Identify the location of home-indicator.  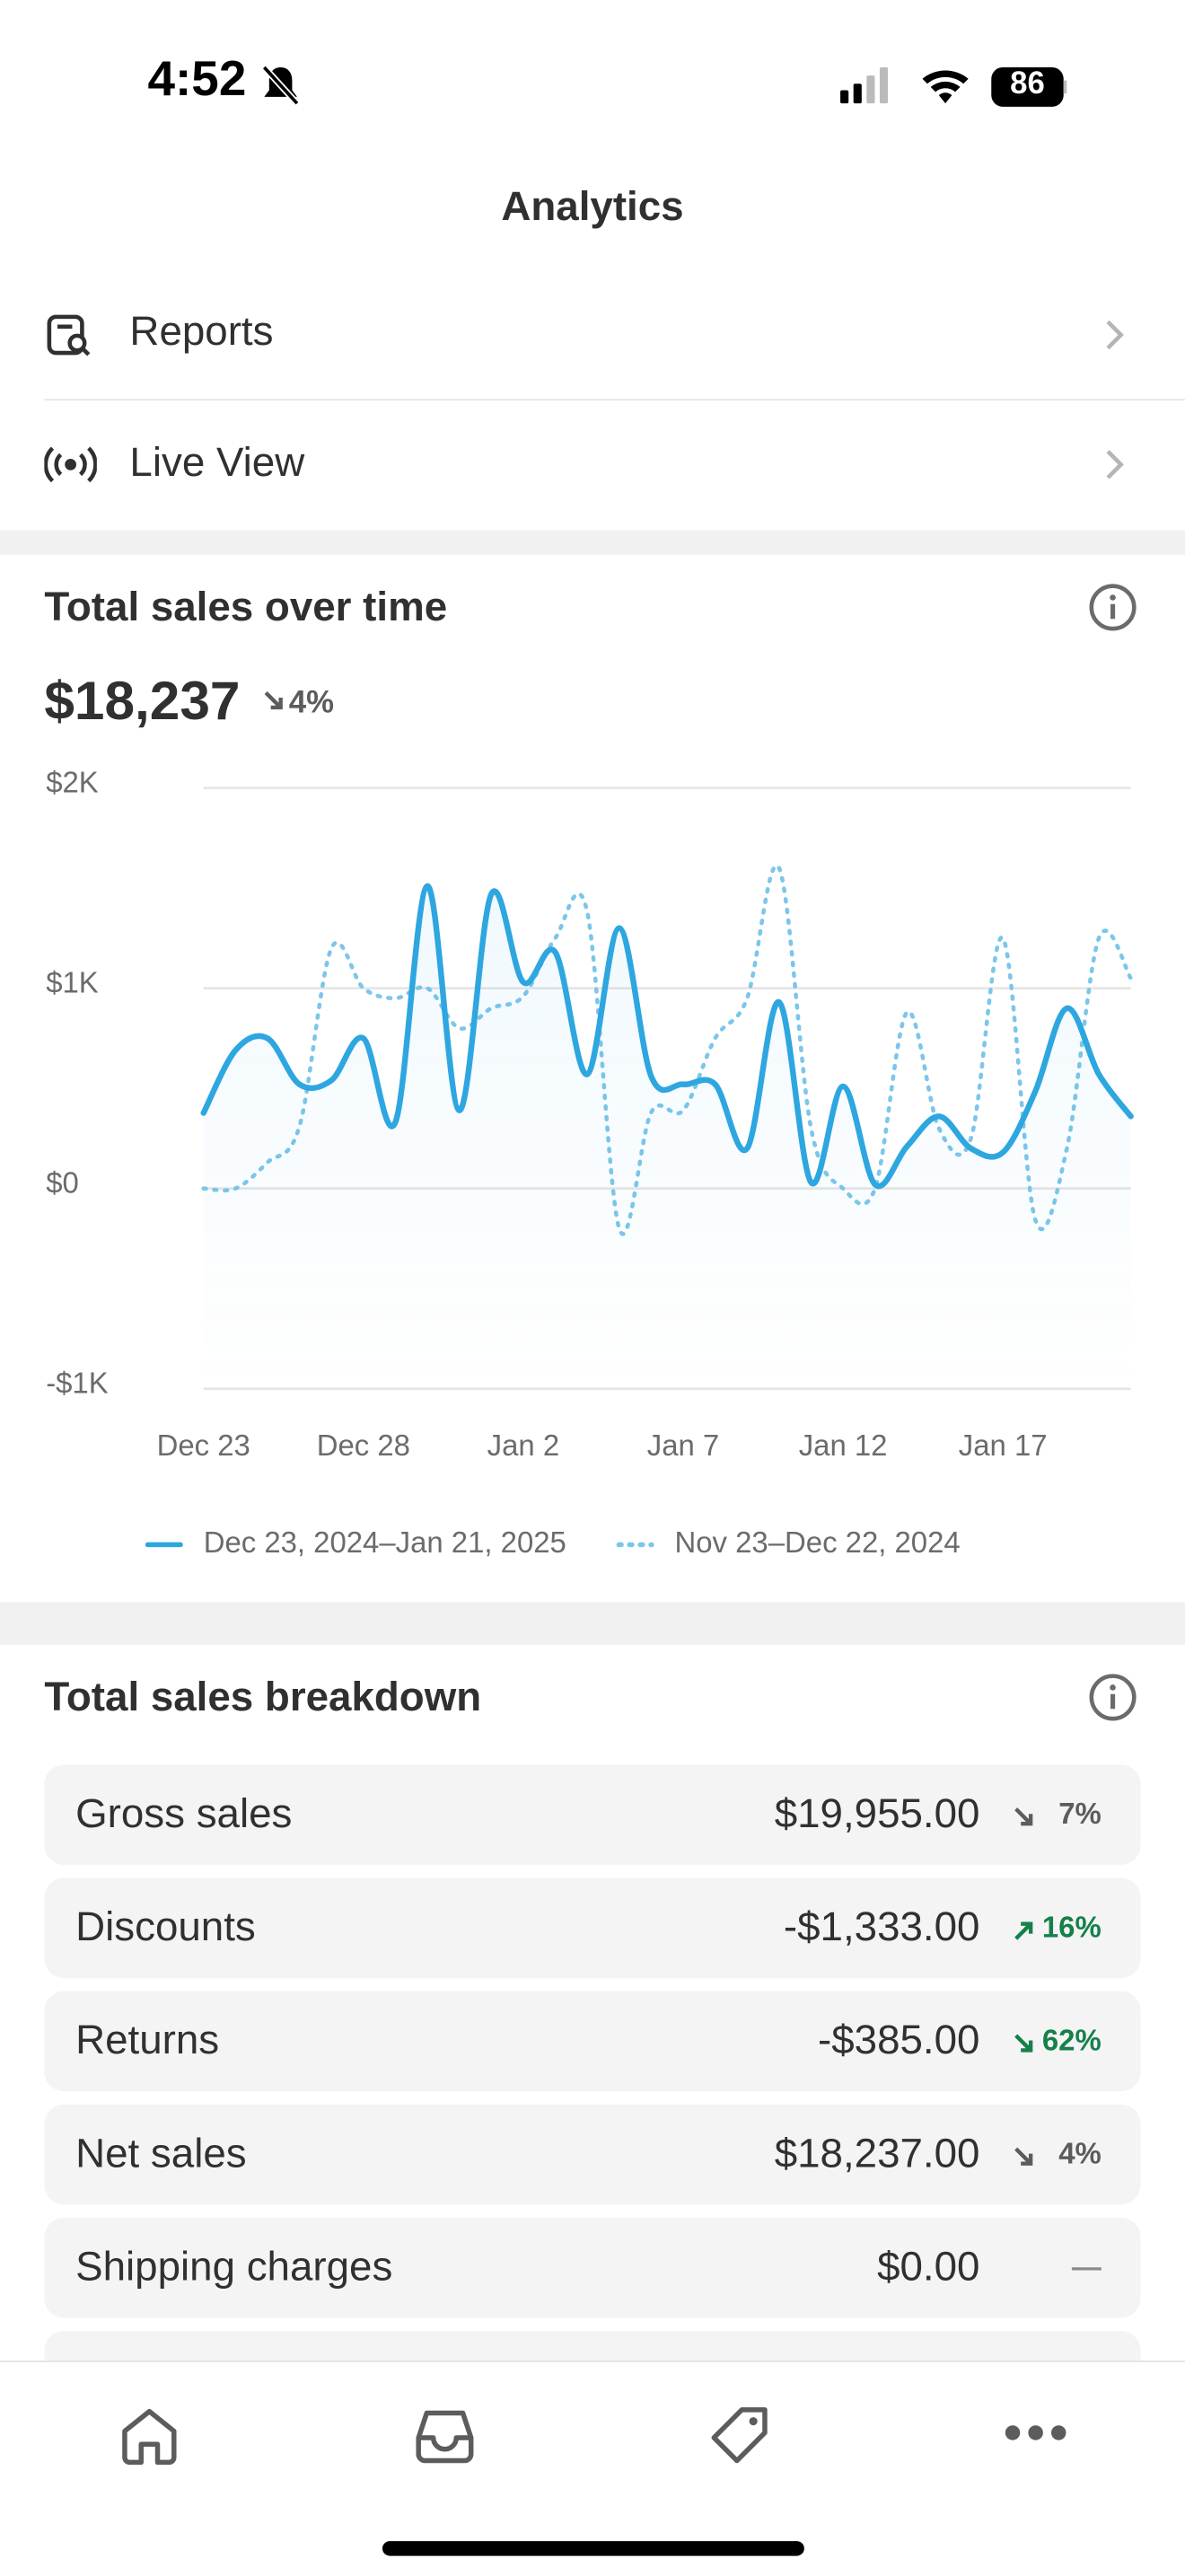
(593, 2548).